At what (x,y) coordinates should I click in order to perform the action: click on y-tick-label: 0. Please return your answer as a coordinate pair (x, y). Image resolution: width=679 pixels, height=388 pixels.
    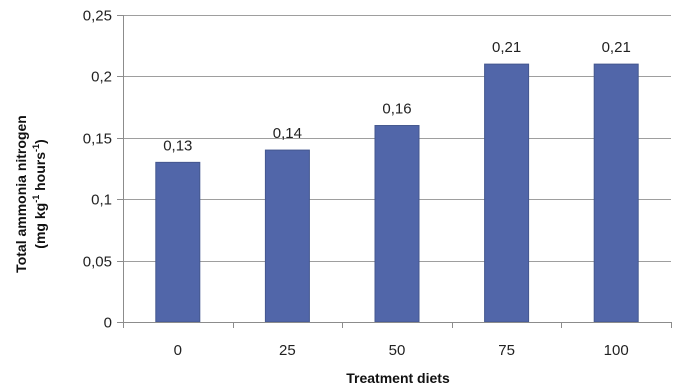
    Looking at the image, I should click on (108, 323).